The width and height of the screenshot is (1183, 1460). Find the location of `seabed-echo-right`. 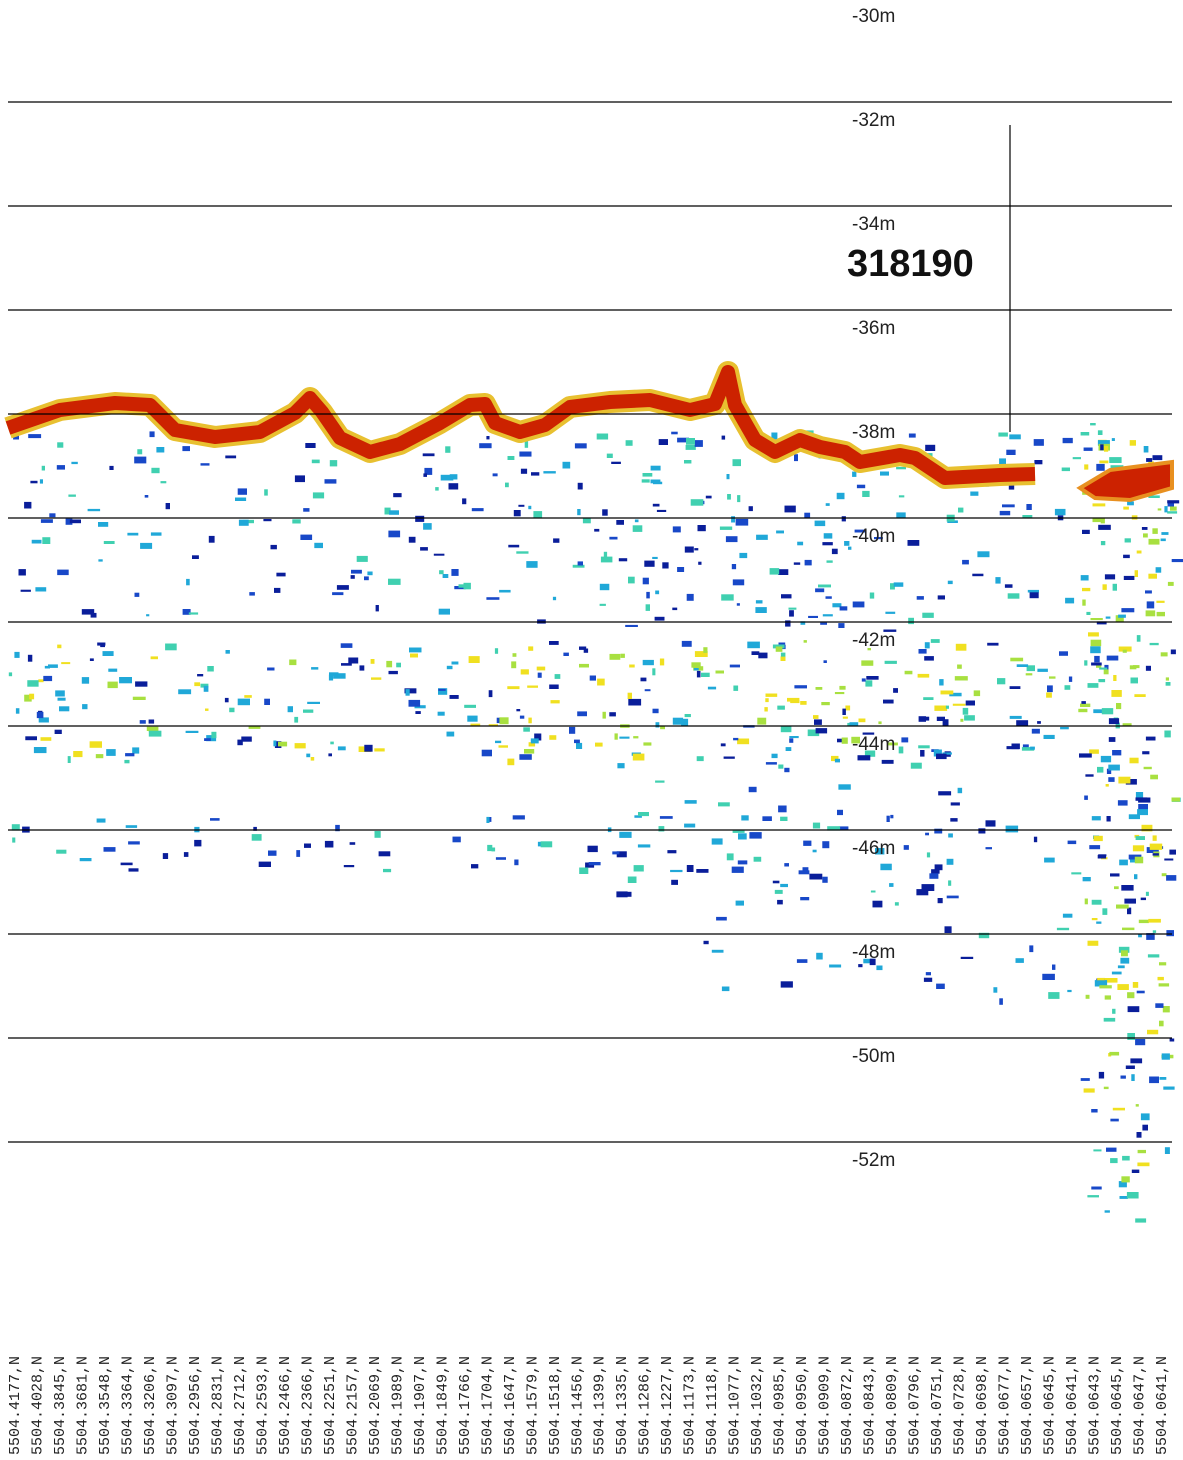

seabed-echo-right is located at coordinates (1125, 481).